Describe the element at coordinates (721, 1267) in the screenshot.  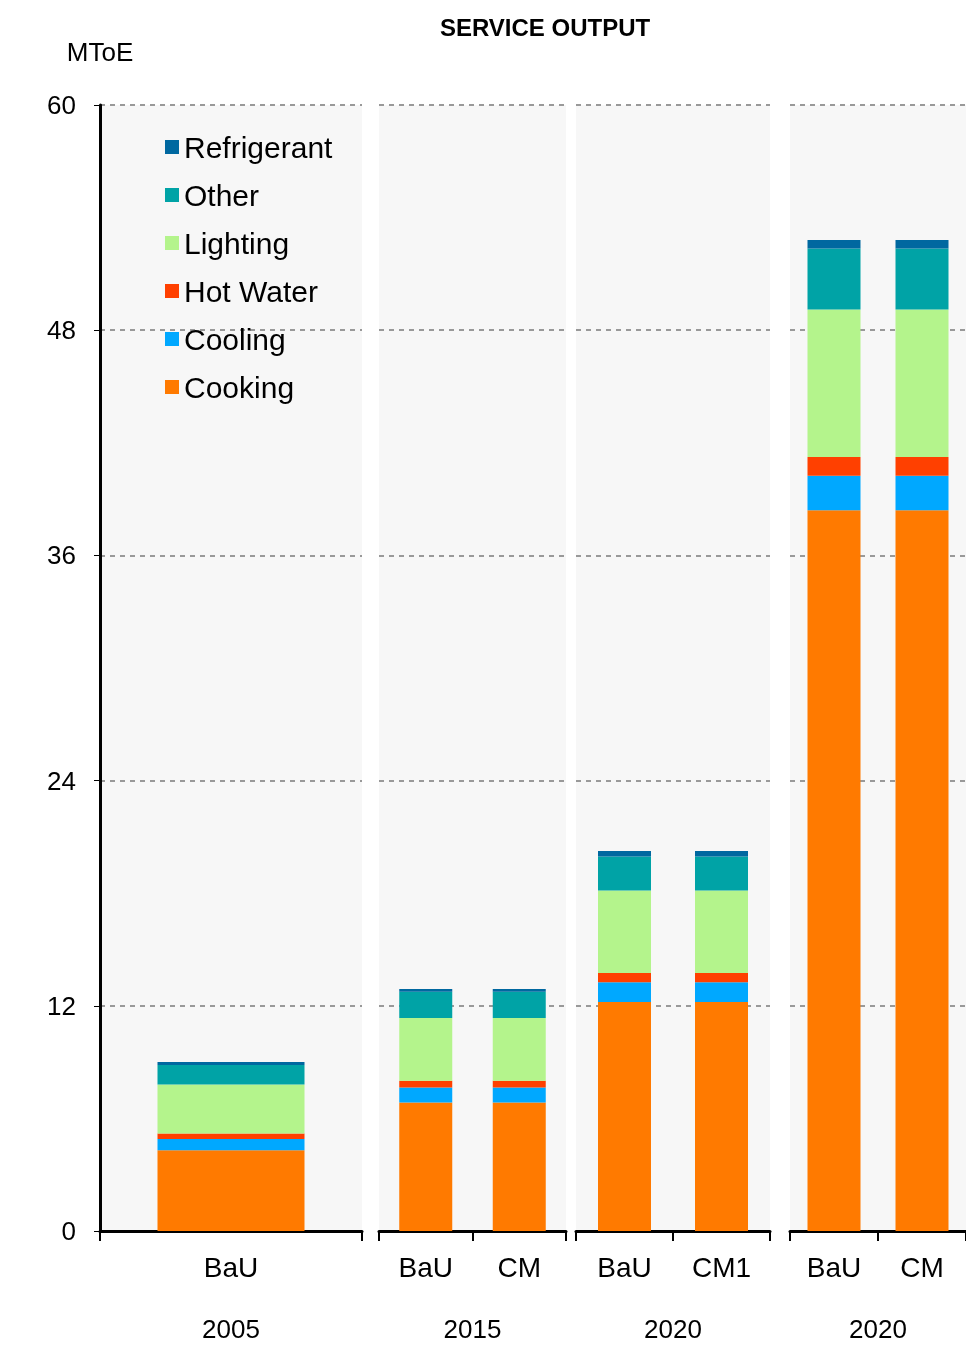
I see `x-tick-label: CM1` at that location.